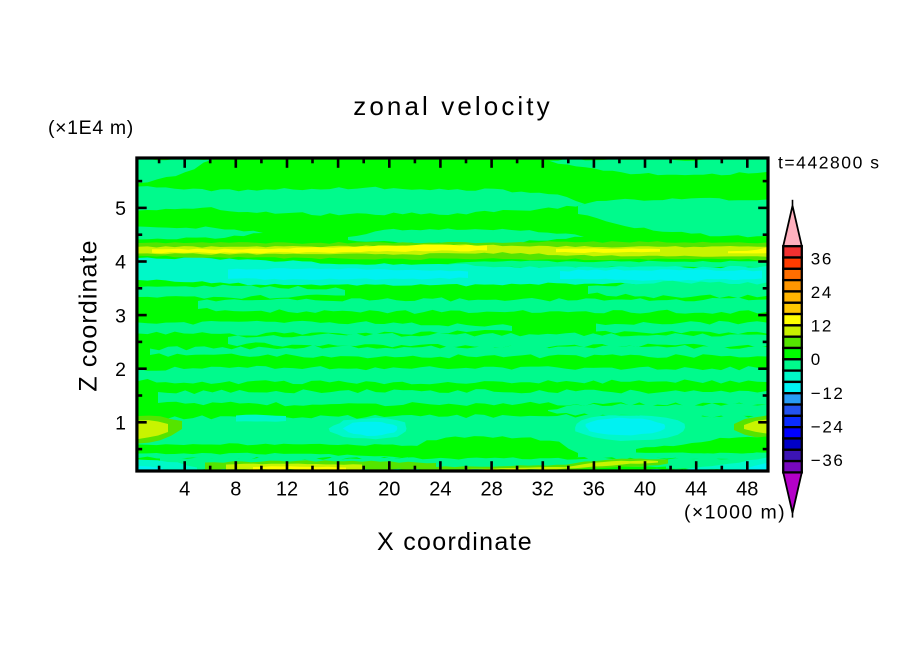 The width and height of the screenshot is (904, 654). Describe the element at coordinates (543, 490) in the screenshot. I see `svg-text: 32` at that location.